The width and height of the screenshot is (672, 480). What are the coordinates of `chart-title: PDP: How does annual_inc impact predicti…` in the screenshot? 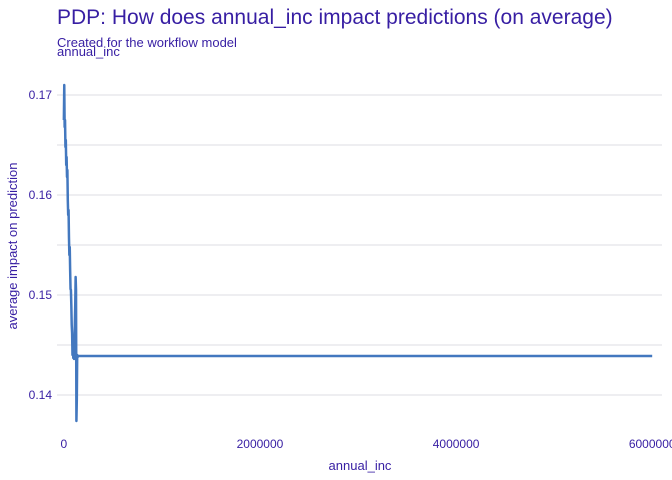 It's located at (335, 17).